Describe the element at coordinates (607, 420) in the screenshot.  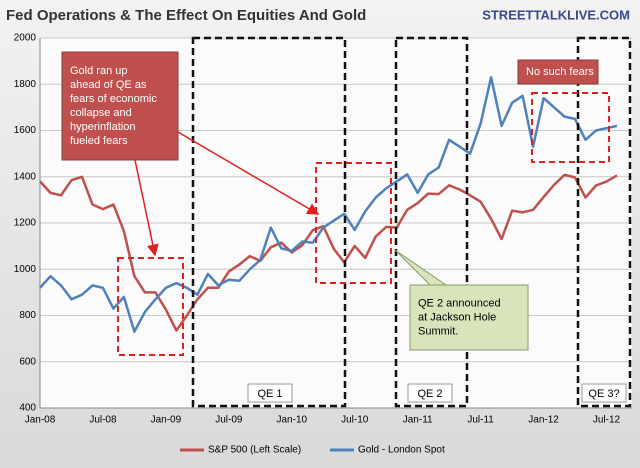
I see `x-tick-label: Jul-12` at that location.